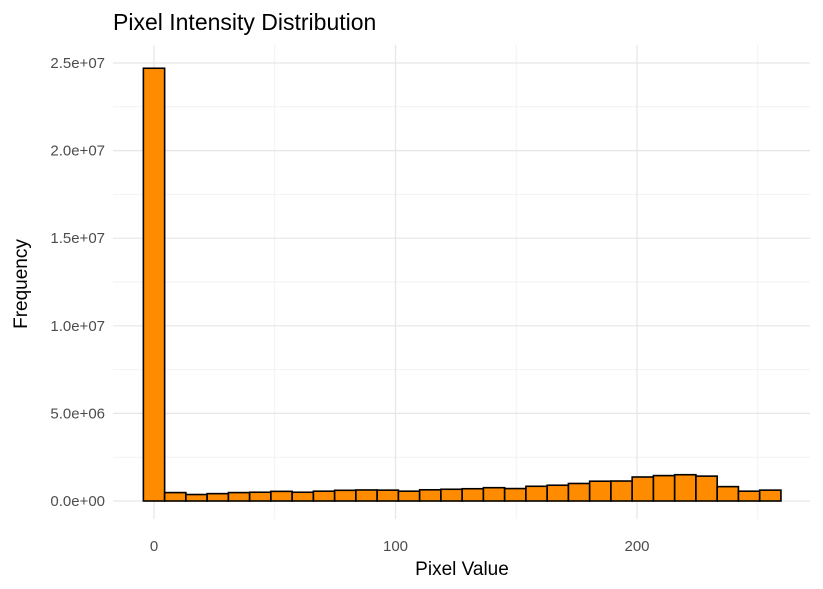 The image size is (823, 589). Describe the element at coordinates (462, 569) in the screenshot. I see `x-axis-title: Pixel Value` at that location.